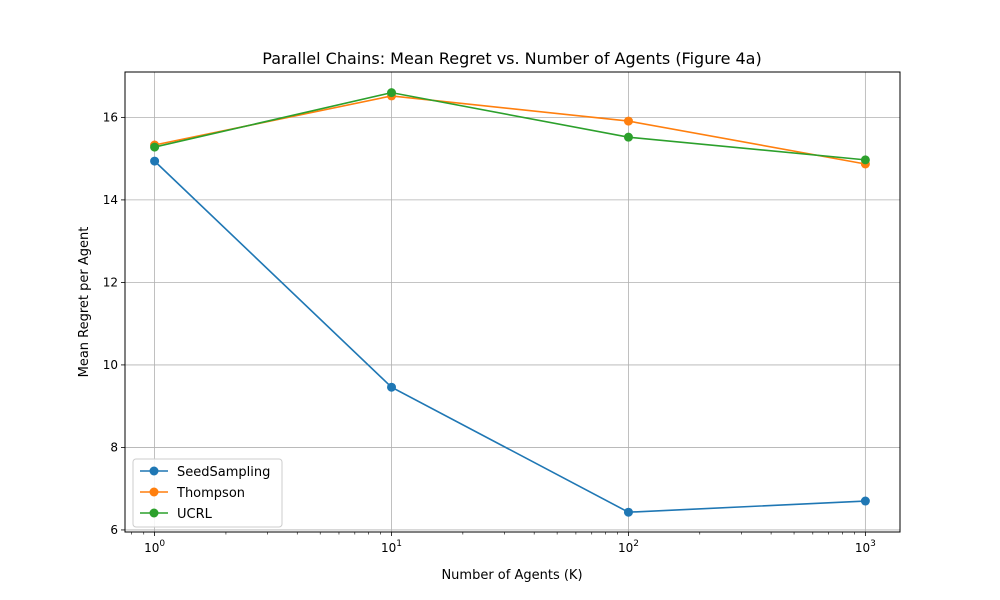 This screenshot has height=600, width=1000. Describe the element at coordinates (154, 492) in the screenshot. I see `legend-marker-thompson` at that location.